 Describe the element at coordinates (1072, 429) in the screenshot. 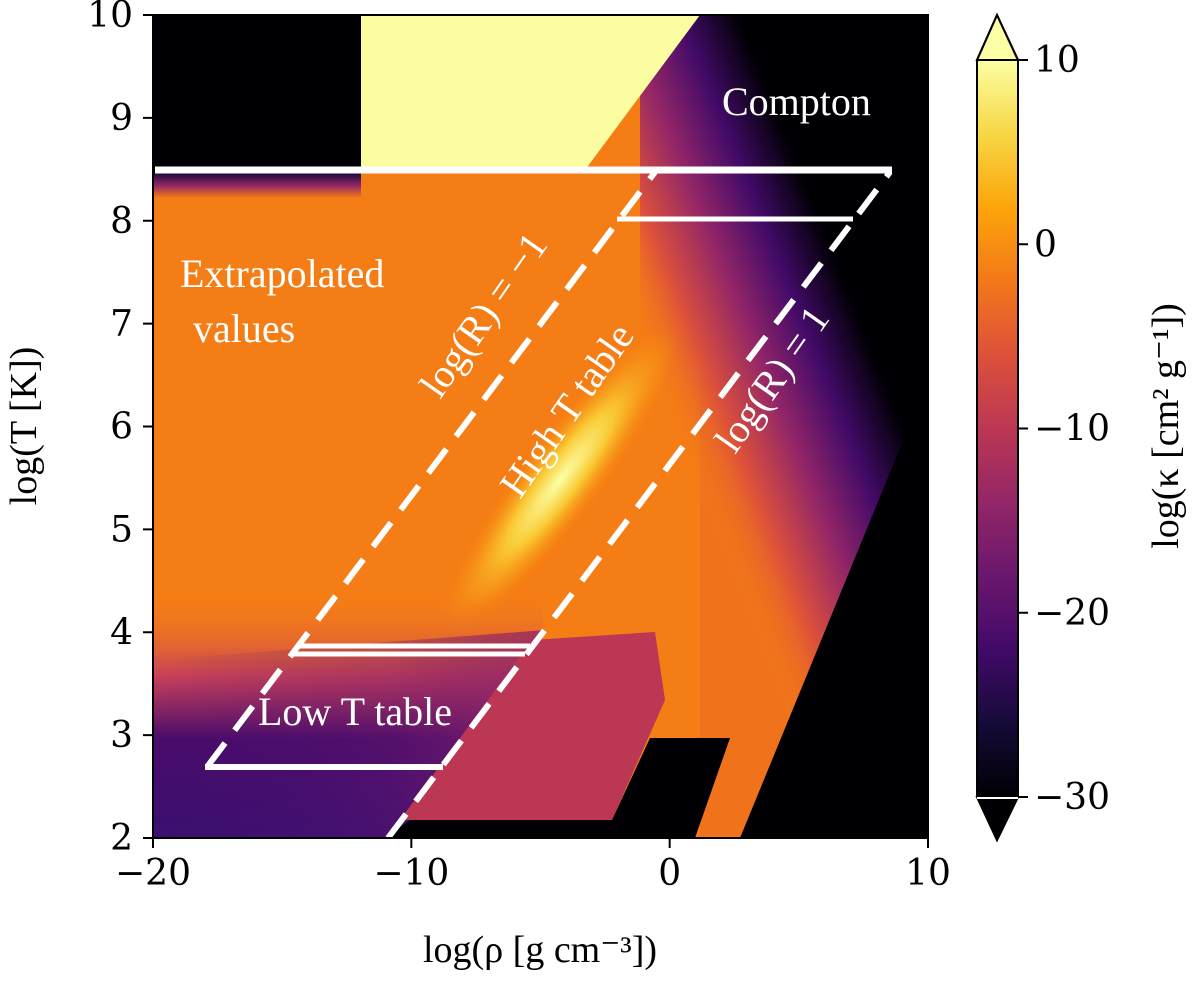

I see `colorbar-tick-label: −10` at that location.